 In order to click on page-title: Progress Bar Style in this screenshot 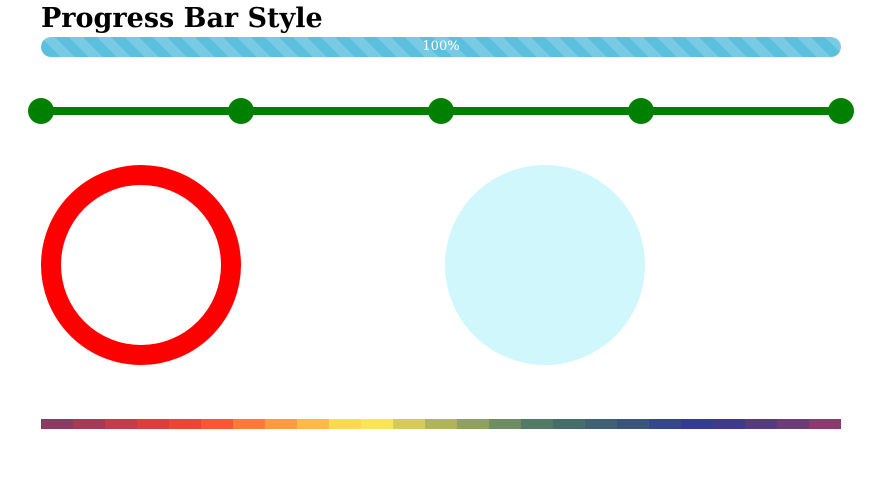, I will do `click(182, 18)`.